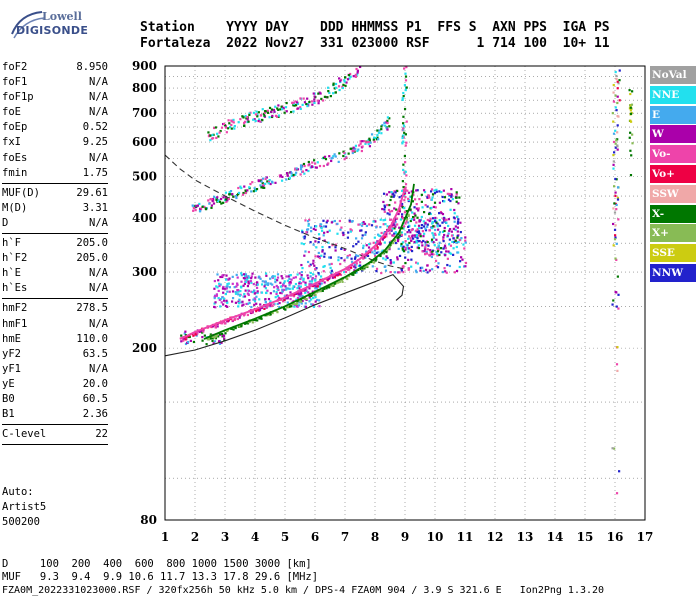  What do you see at coordinates (55, 127) in the screenshot?
I see `param-row: foEp 0.52` at bounding box center [55, 127].